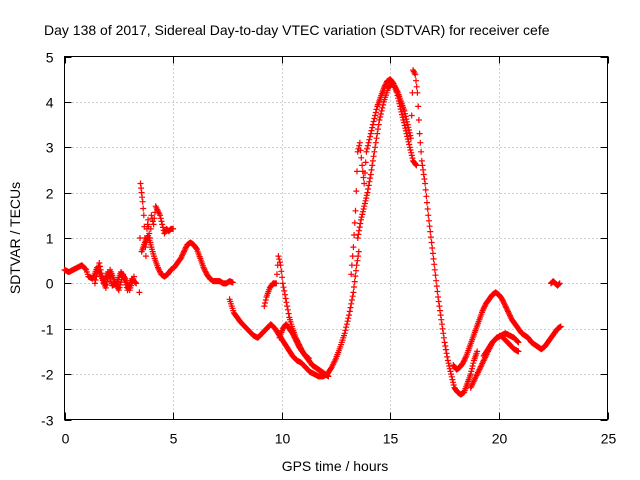 This screenshot has height=480, width=640. What do you see at coordinates (384, 177) in the screenshot?
I see `series-trace-h` at bounding box center [384, 177].